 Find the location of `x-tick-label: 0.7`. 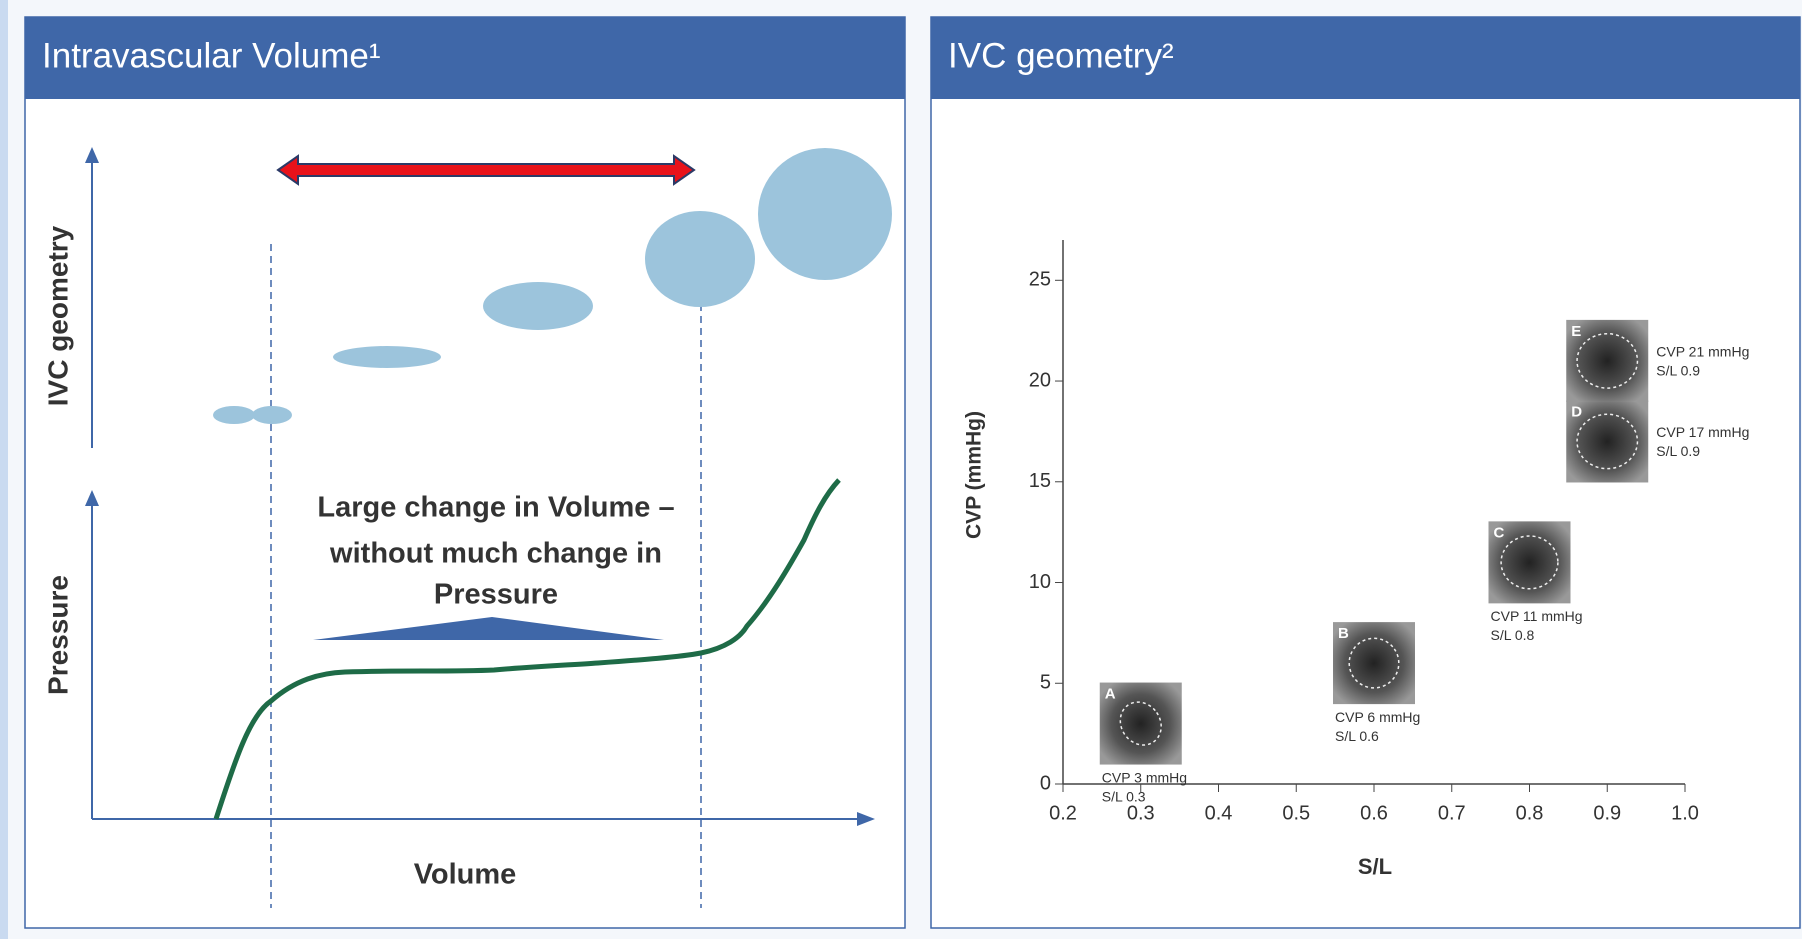

x-tick-label: 0.7 is located at coordinates (1452, 813).